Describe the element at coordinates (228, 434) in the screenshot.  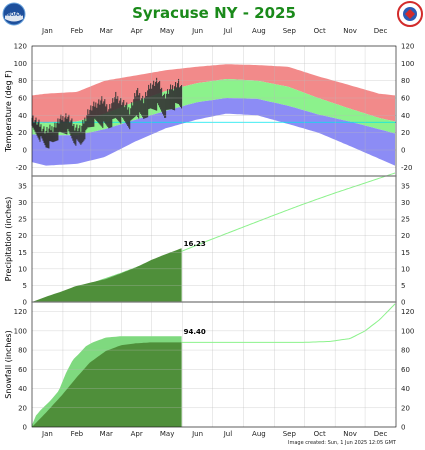
I see `month-label-bottom: Jul` at that location.